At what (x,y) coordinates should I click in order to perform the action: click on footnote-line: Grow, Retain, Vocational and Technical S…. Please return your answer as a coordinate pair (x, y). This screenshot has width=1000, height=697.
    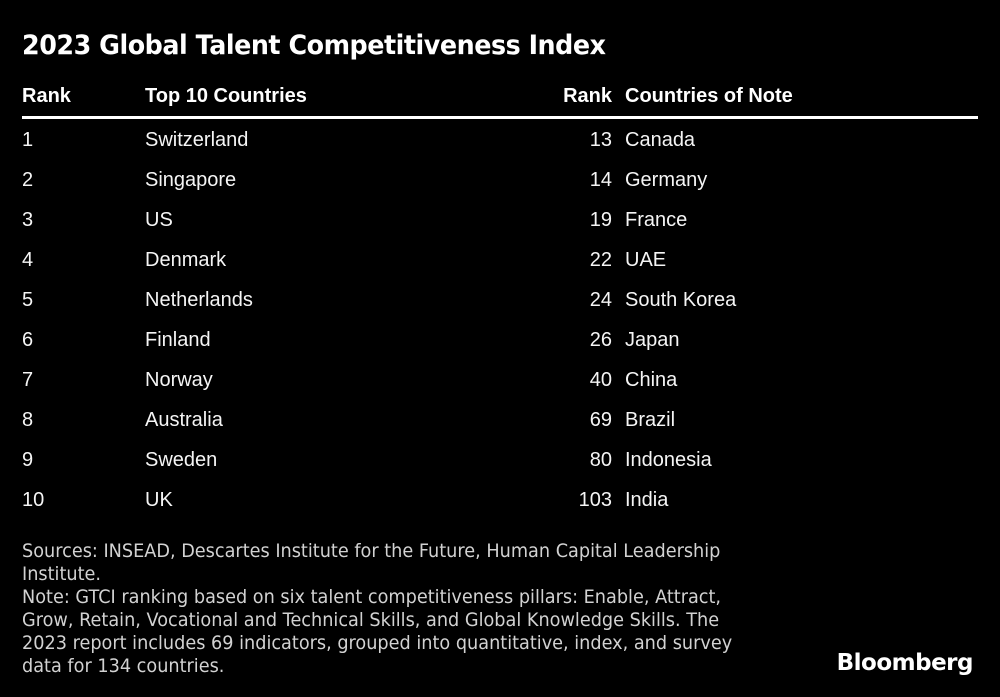
    Looking at the image, I should click on (371, 620).